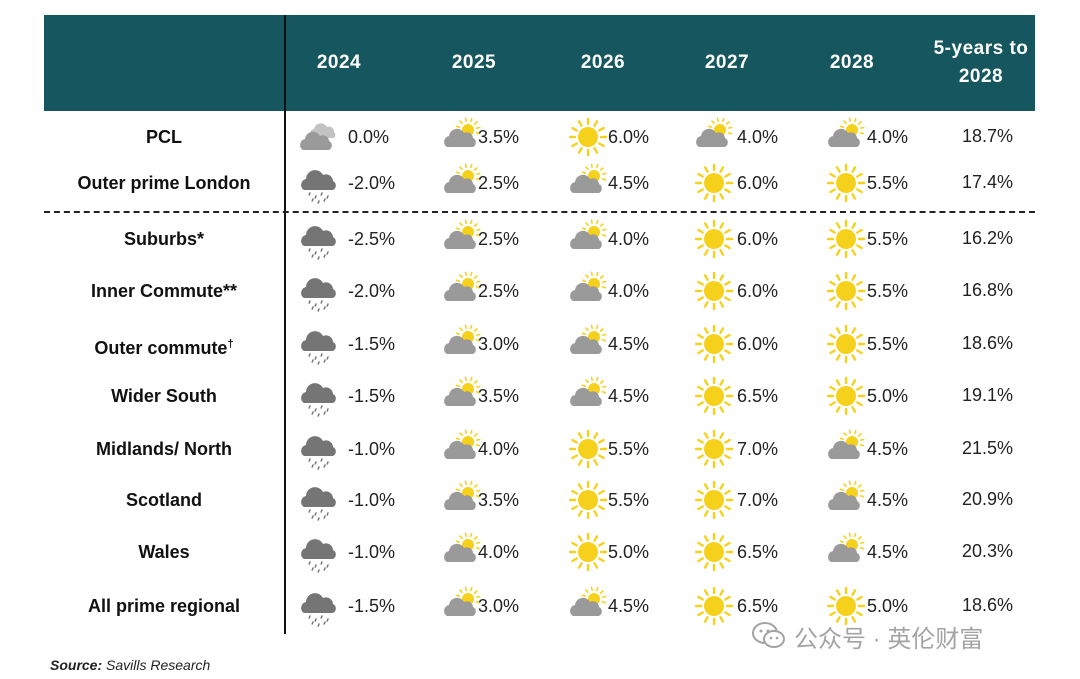 The width and height of the screenshot is (1080, 679). I want to click on row-label: Wider South, so click(164, 396).